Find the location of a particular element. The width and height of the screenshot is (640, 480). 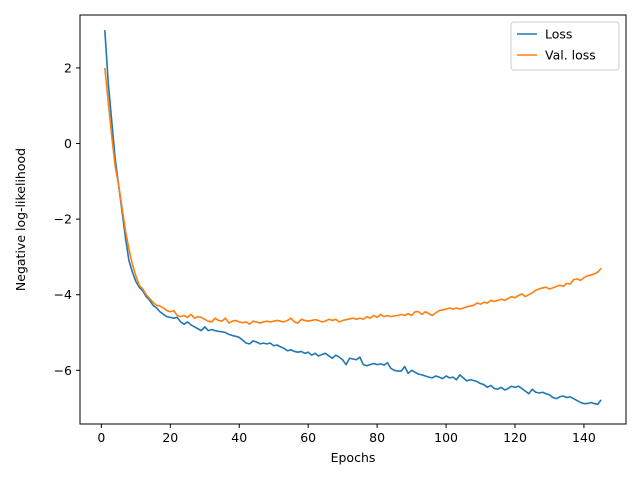

y-tick-label: 0 is located at coordinates (68, 143).